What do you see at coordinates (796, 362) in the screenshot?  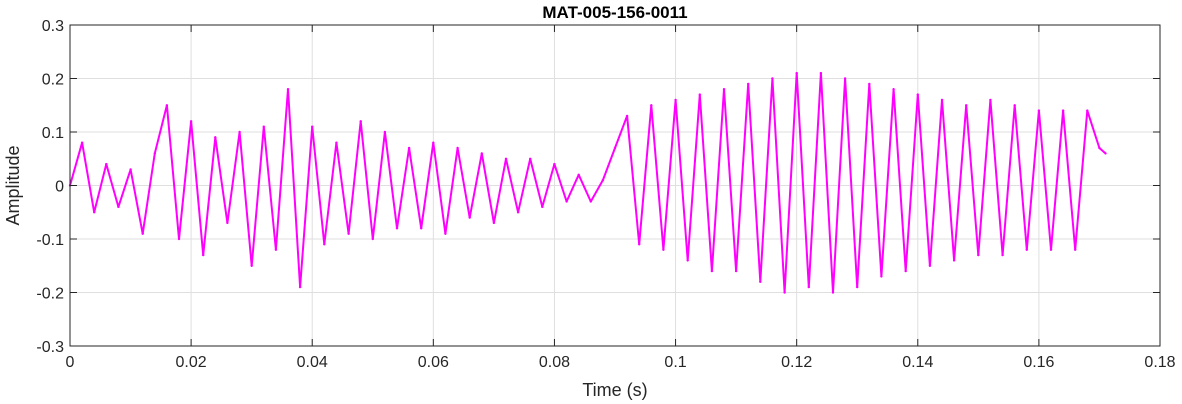 I see `x-tick-label: 0.12` at bounding box center [796, 362].